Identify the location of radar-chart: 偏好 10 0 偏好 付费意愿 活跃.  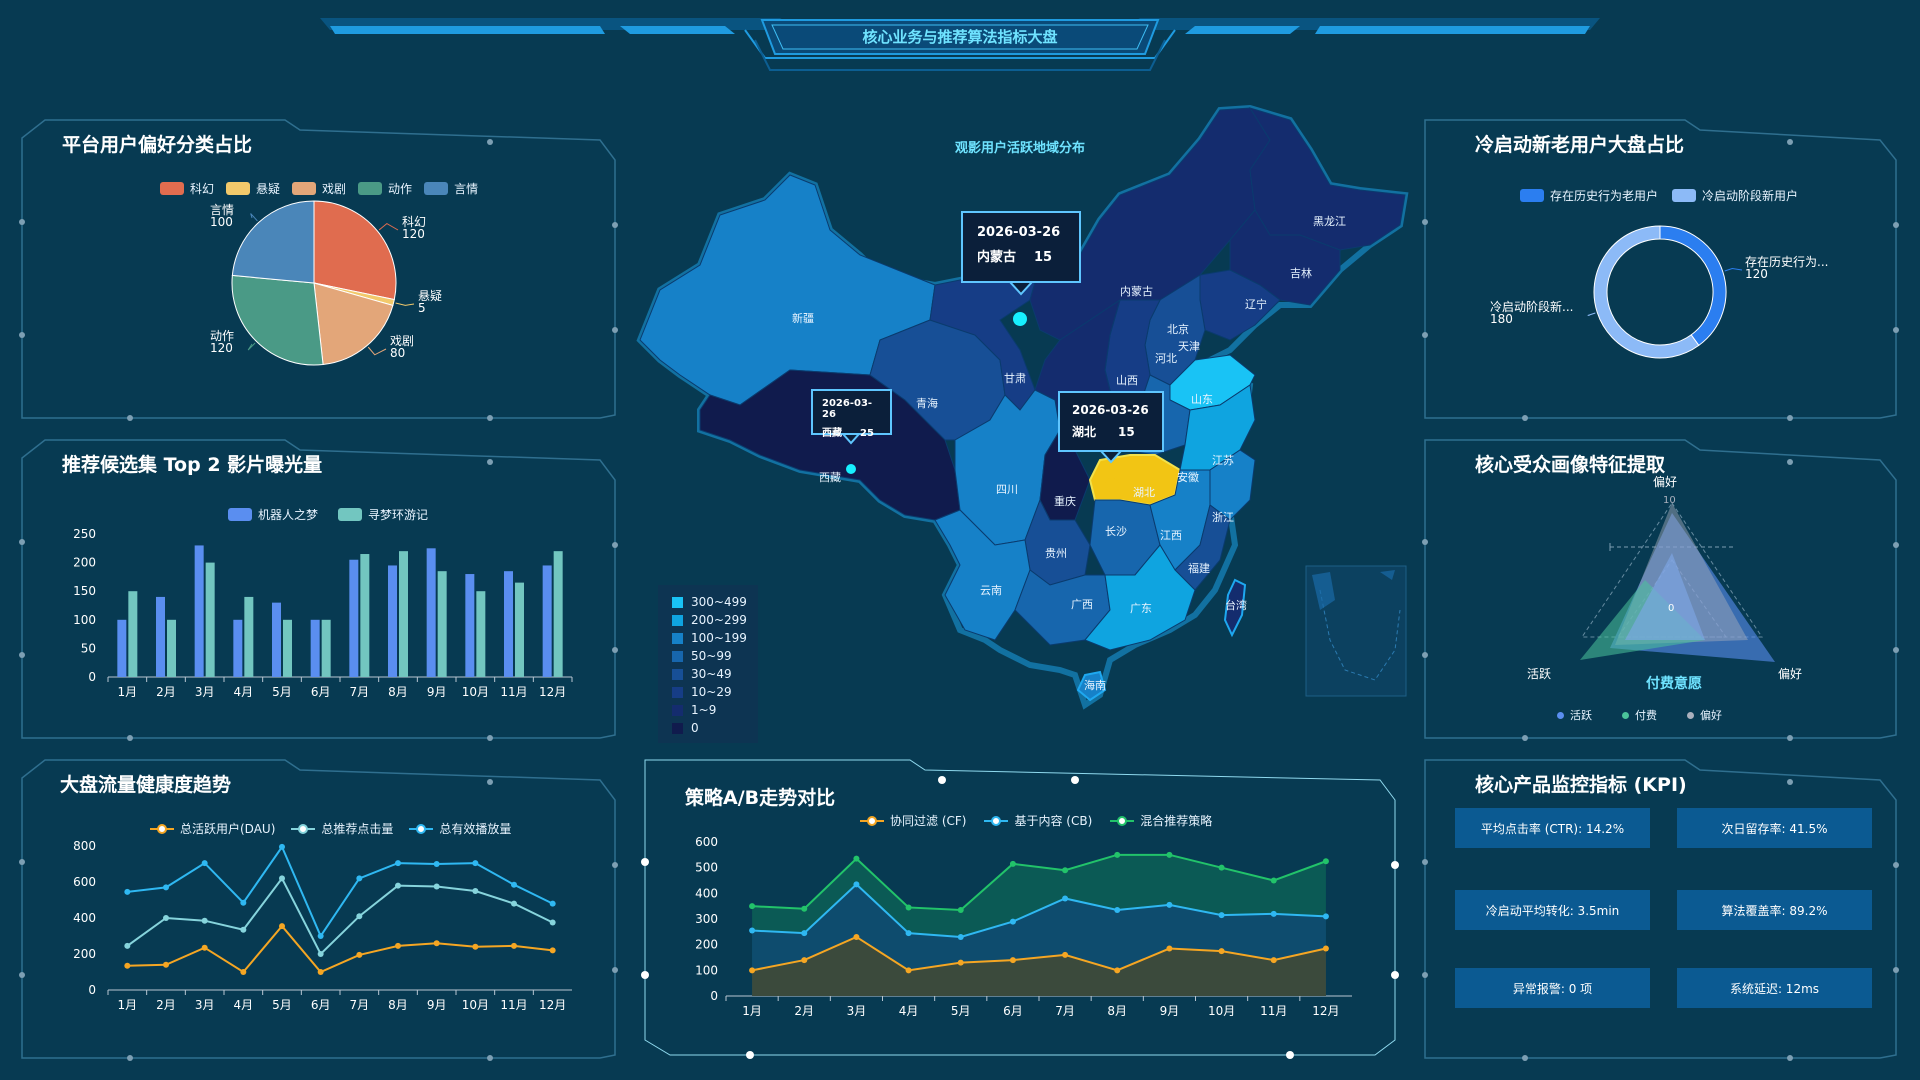
(1664, 583).